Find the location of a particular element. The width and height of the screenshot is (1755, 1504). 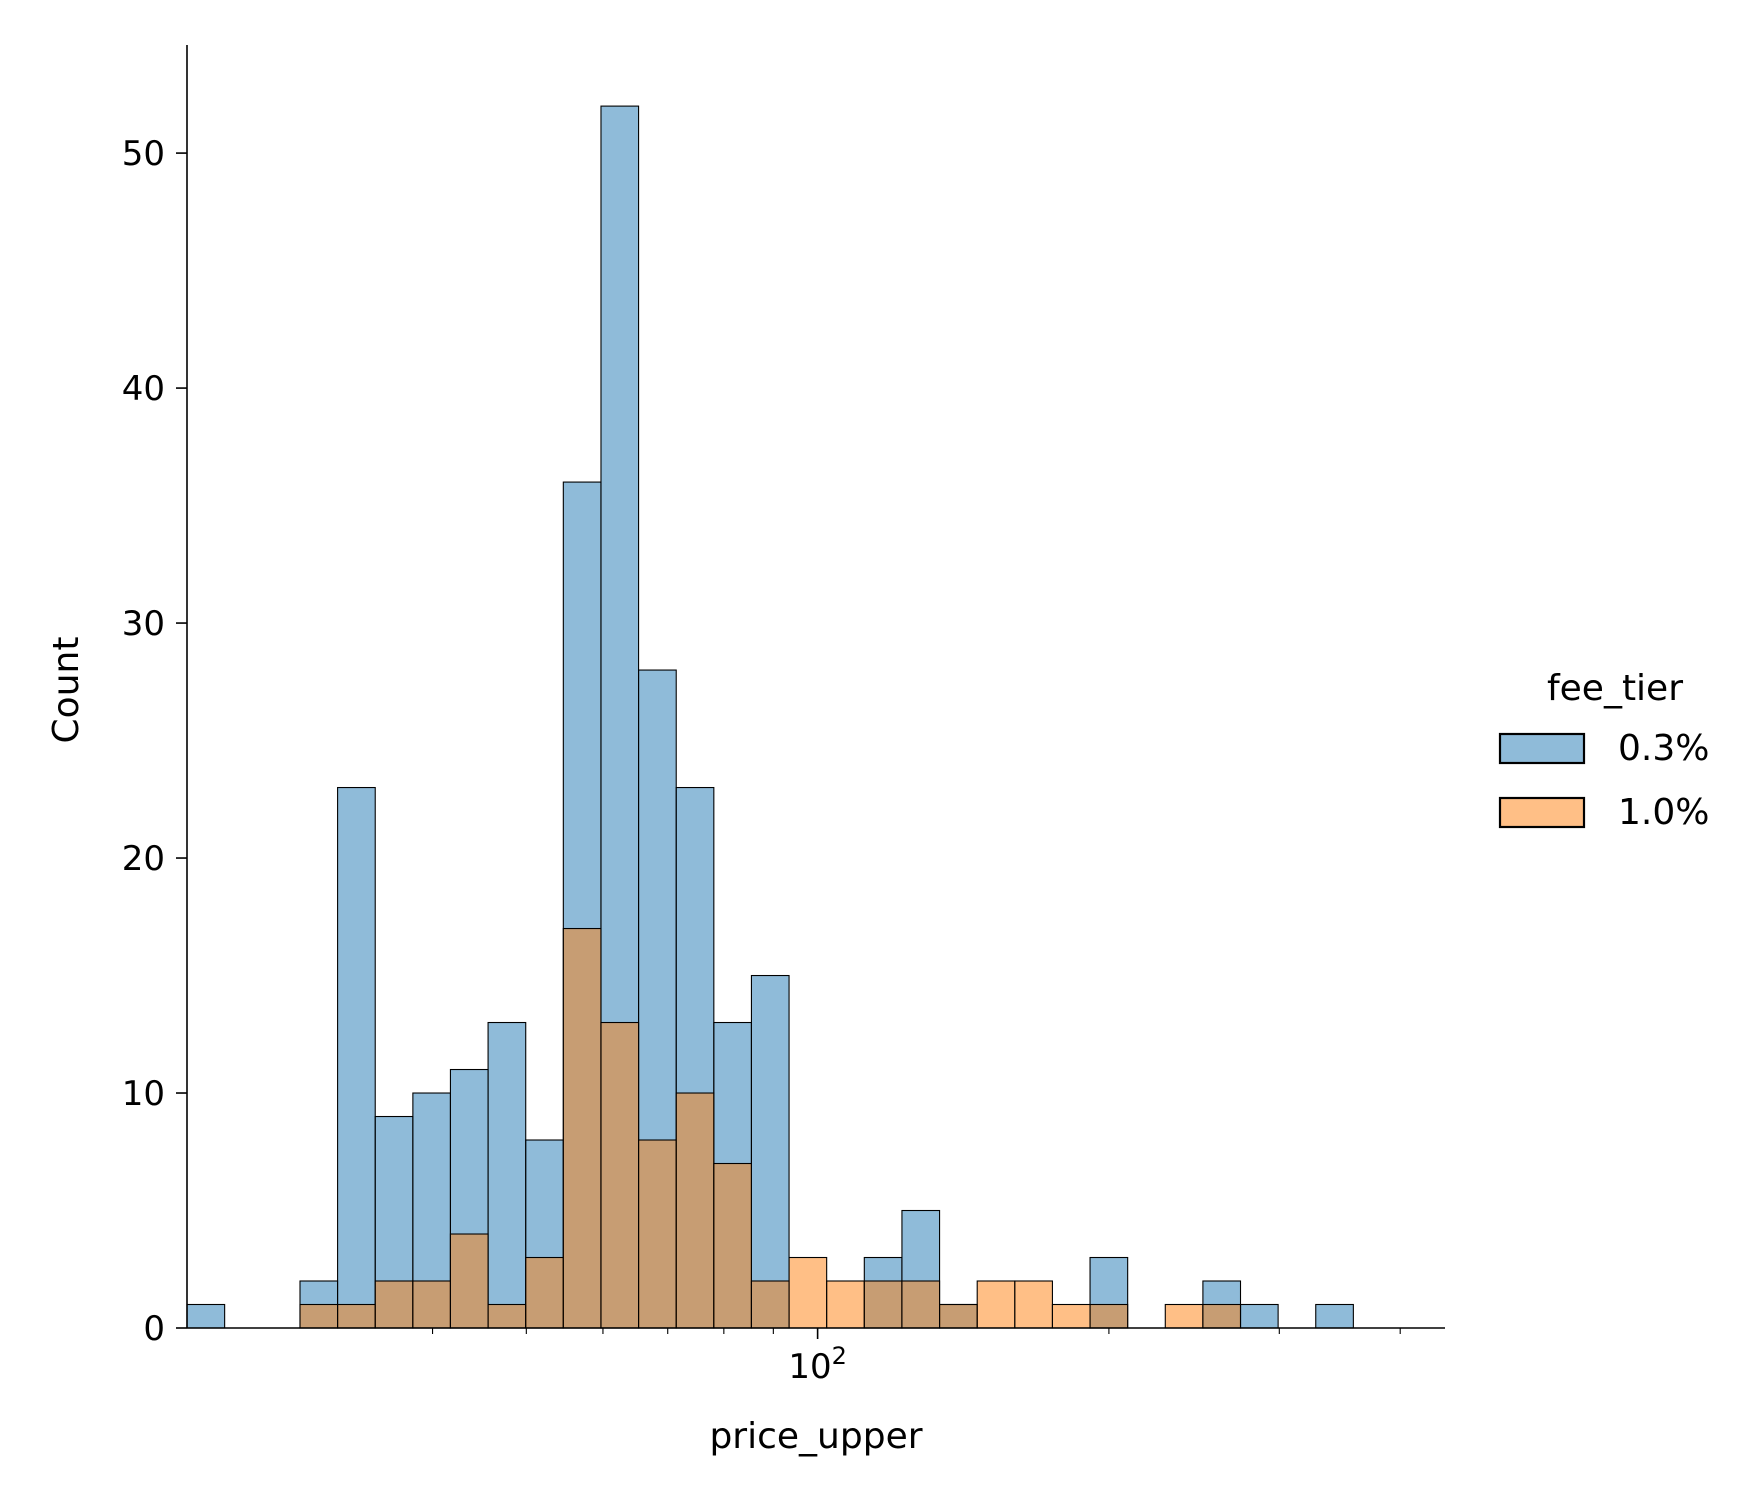

legend-title: fee_tier is located at coordinates (1615, 688).